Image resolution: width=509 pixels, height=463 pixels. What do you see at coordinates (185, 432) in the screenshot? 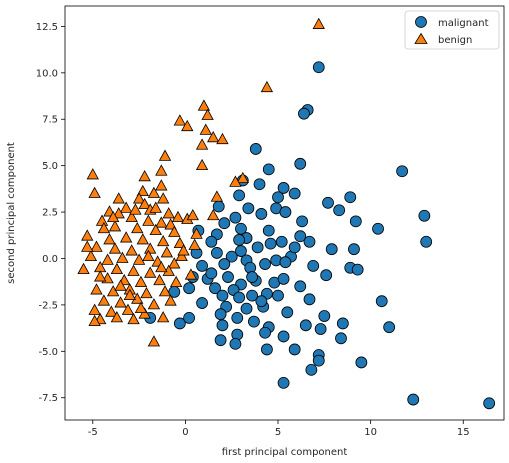
I see `x-tick-label: 0` at bounding box center [185, 432].